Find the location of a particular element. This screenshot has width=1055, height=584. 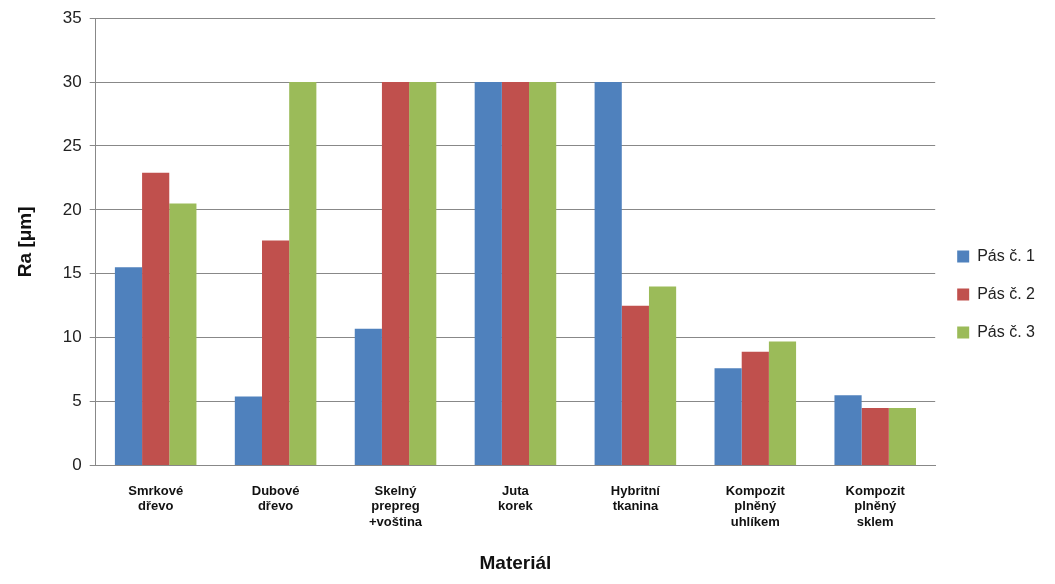

x-axis-title: Materiál is located at coordinates (515, 562).